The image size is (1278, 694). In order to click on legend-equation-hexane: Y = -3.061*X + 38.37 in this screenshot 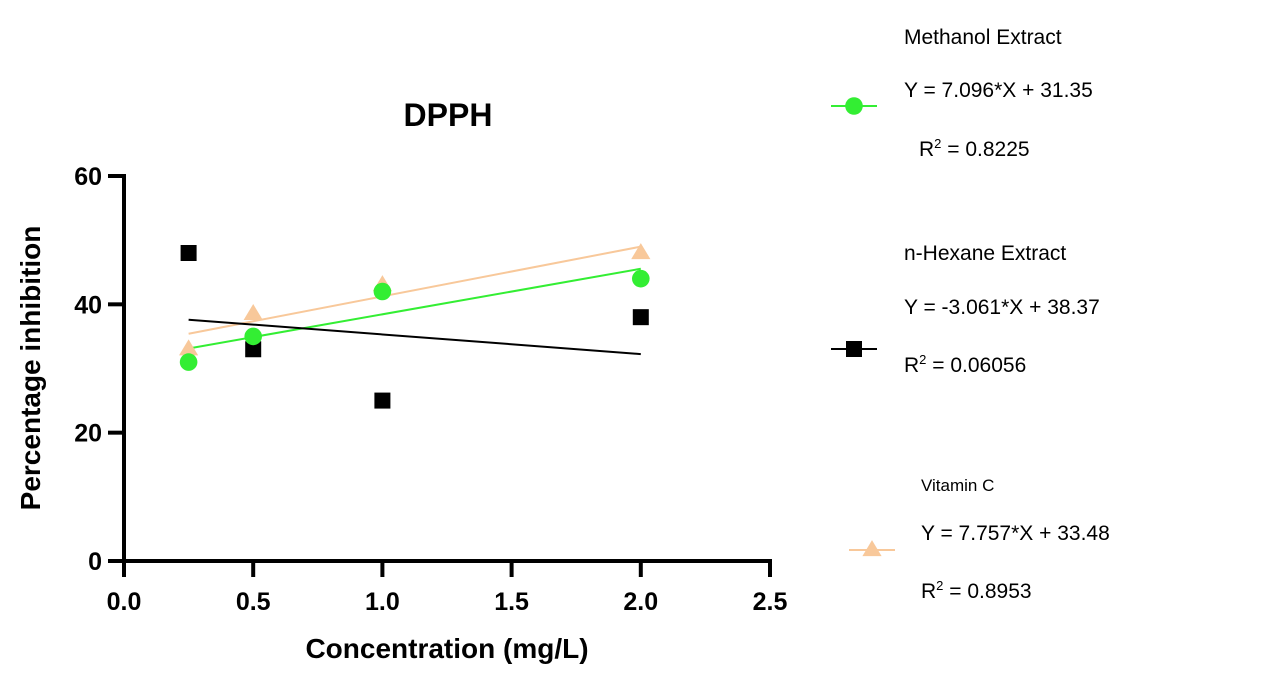, I will do `click(1002, 307)`.